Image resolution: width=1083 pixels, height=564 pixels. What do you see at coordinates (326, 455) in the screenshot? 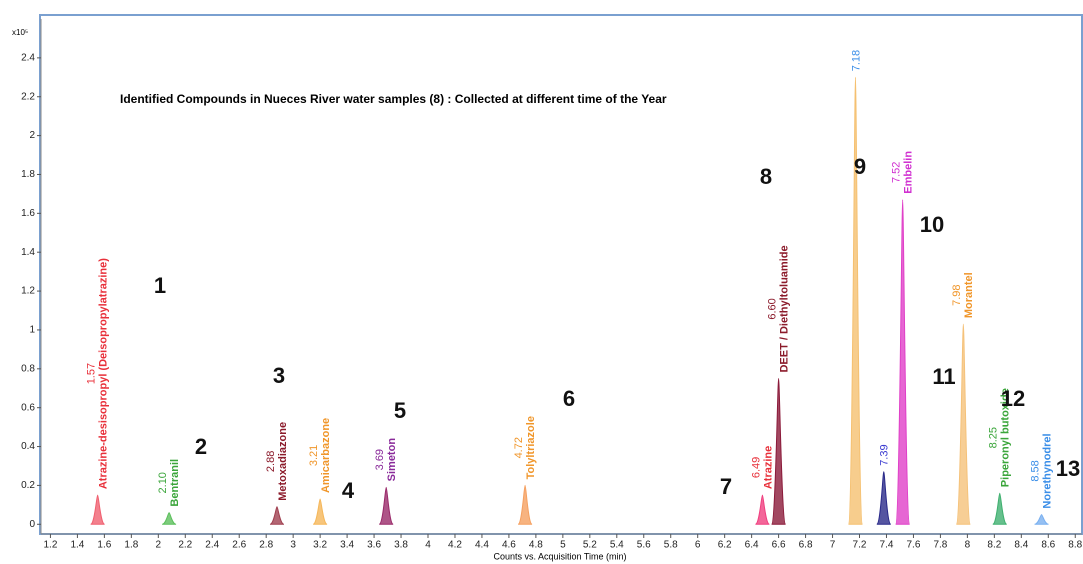
I see `compound-label: Amicarbazone` at bounding box center [326, 455].